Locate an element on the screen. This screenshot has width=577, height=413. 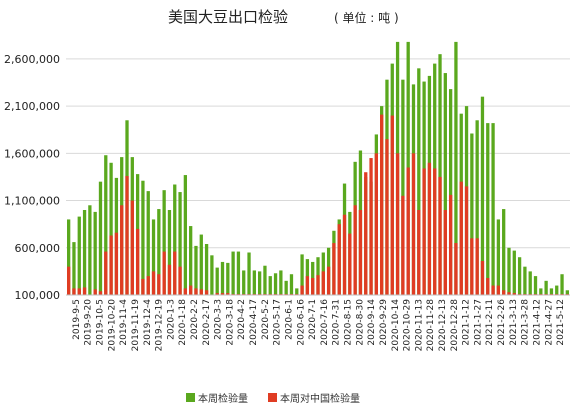
x-tick-label: 2020-6-1 is located at coordinates (289, 319).